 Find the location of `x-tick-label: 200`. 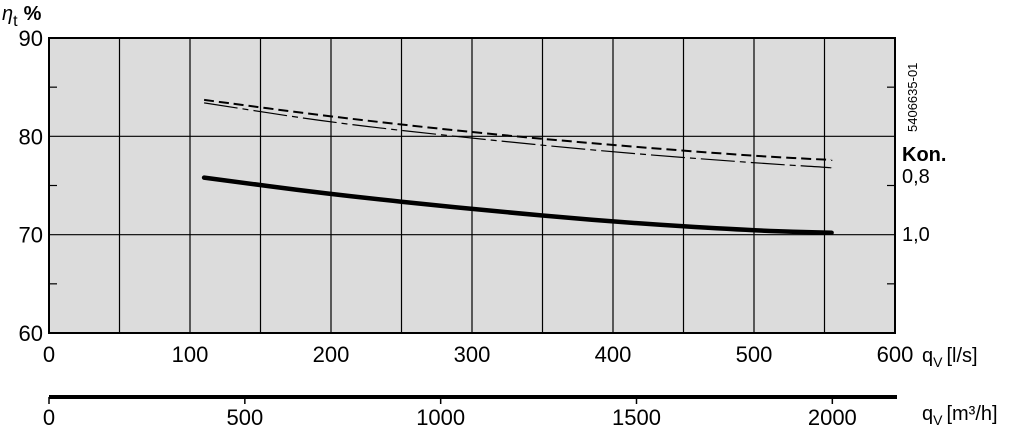

x-tick-label: 200 is located at coordinates (331, 354).